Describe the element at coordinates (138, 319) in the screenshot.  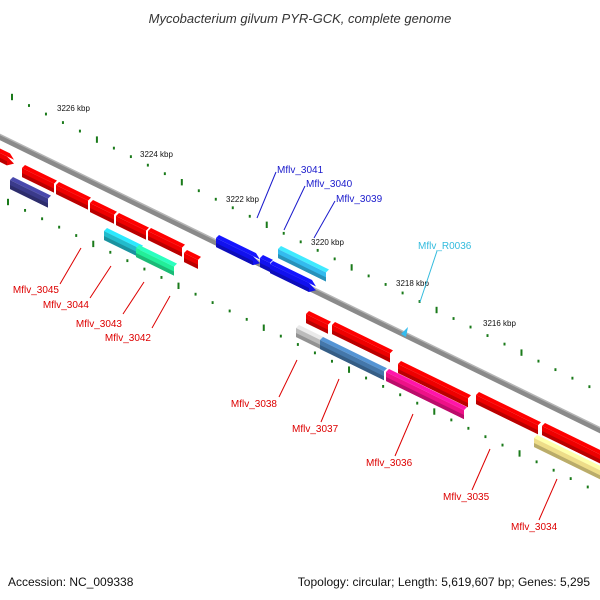
I see `gene-callout-Mflv_3042: Mflv_3042` at that location.